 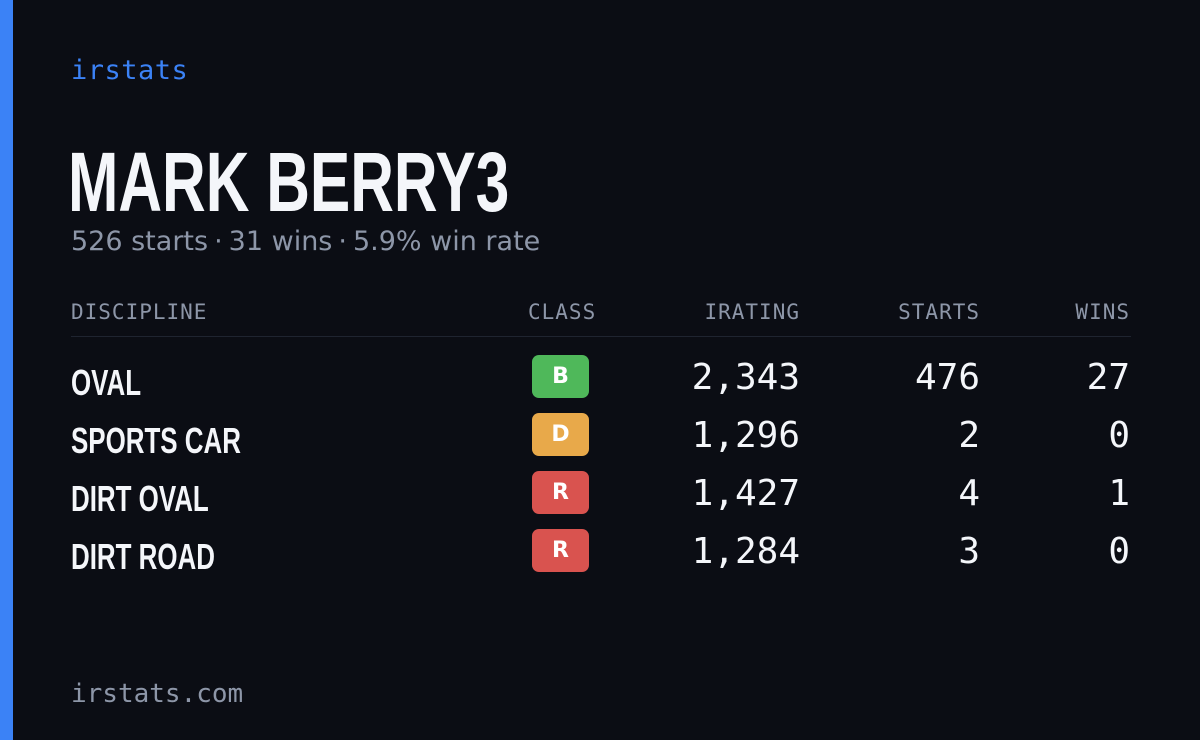 What do you see at coordinates (156, 440) in the screenshot?
I see `discipline-name: SPORTS CAR` at bounding box center [156, 440].